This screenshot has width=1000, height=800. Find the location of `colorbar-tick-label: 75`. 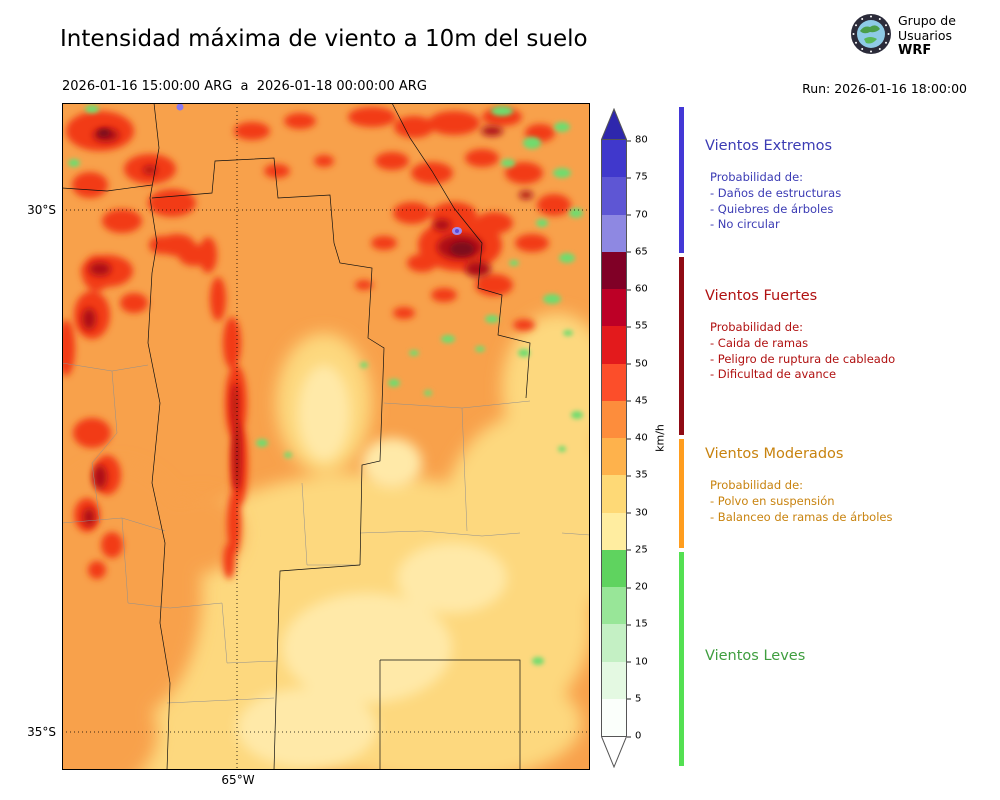

colorbar-tick-label: 75 is located at coordinates (637, 177).